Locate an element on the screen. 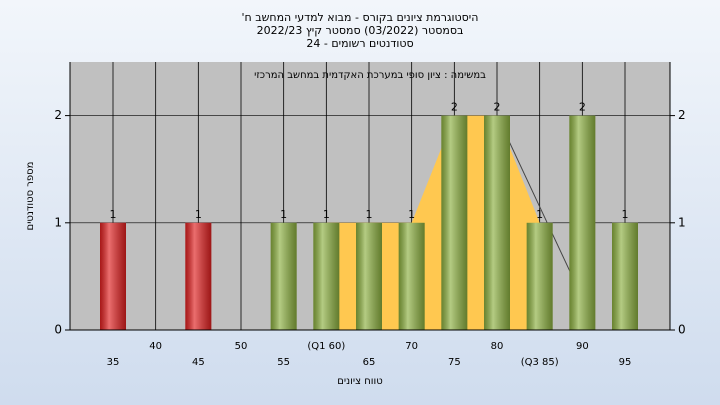 The image size is (720, 405). x-tick-label: 35 is located at coordinates (113, 362).